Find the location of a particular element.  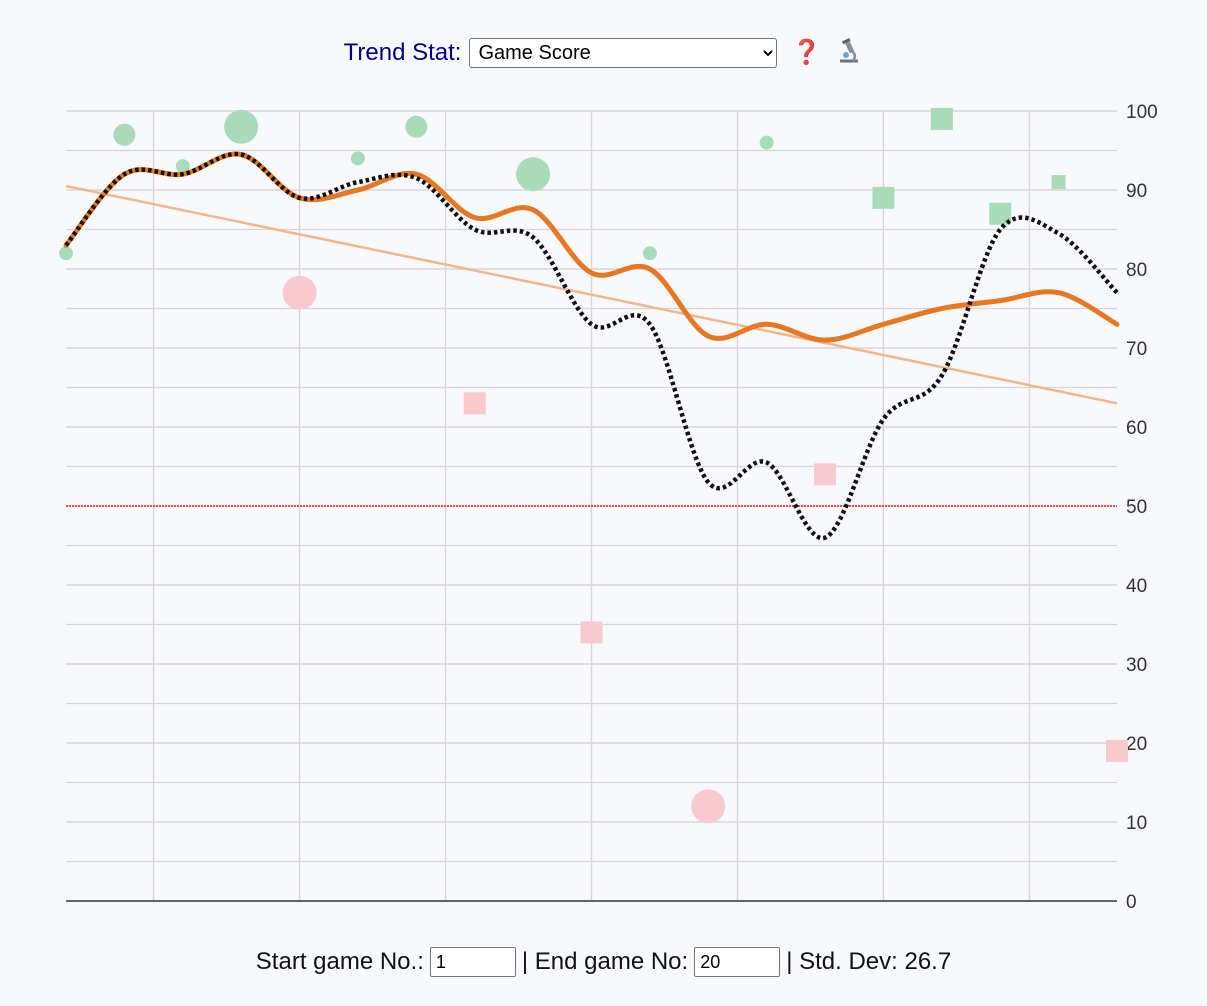

y-tick-label: 60 is located at coordinates (1136, 428).